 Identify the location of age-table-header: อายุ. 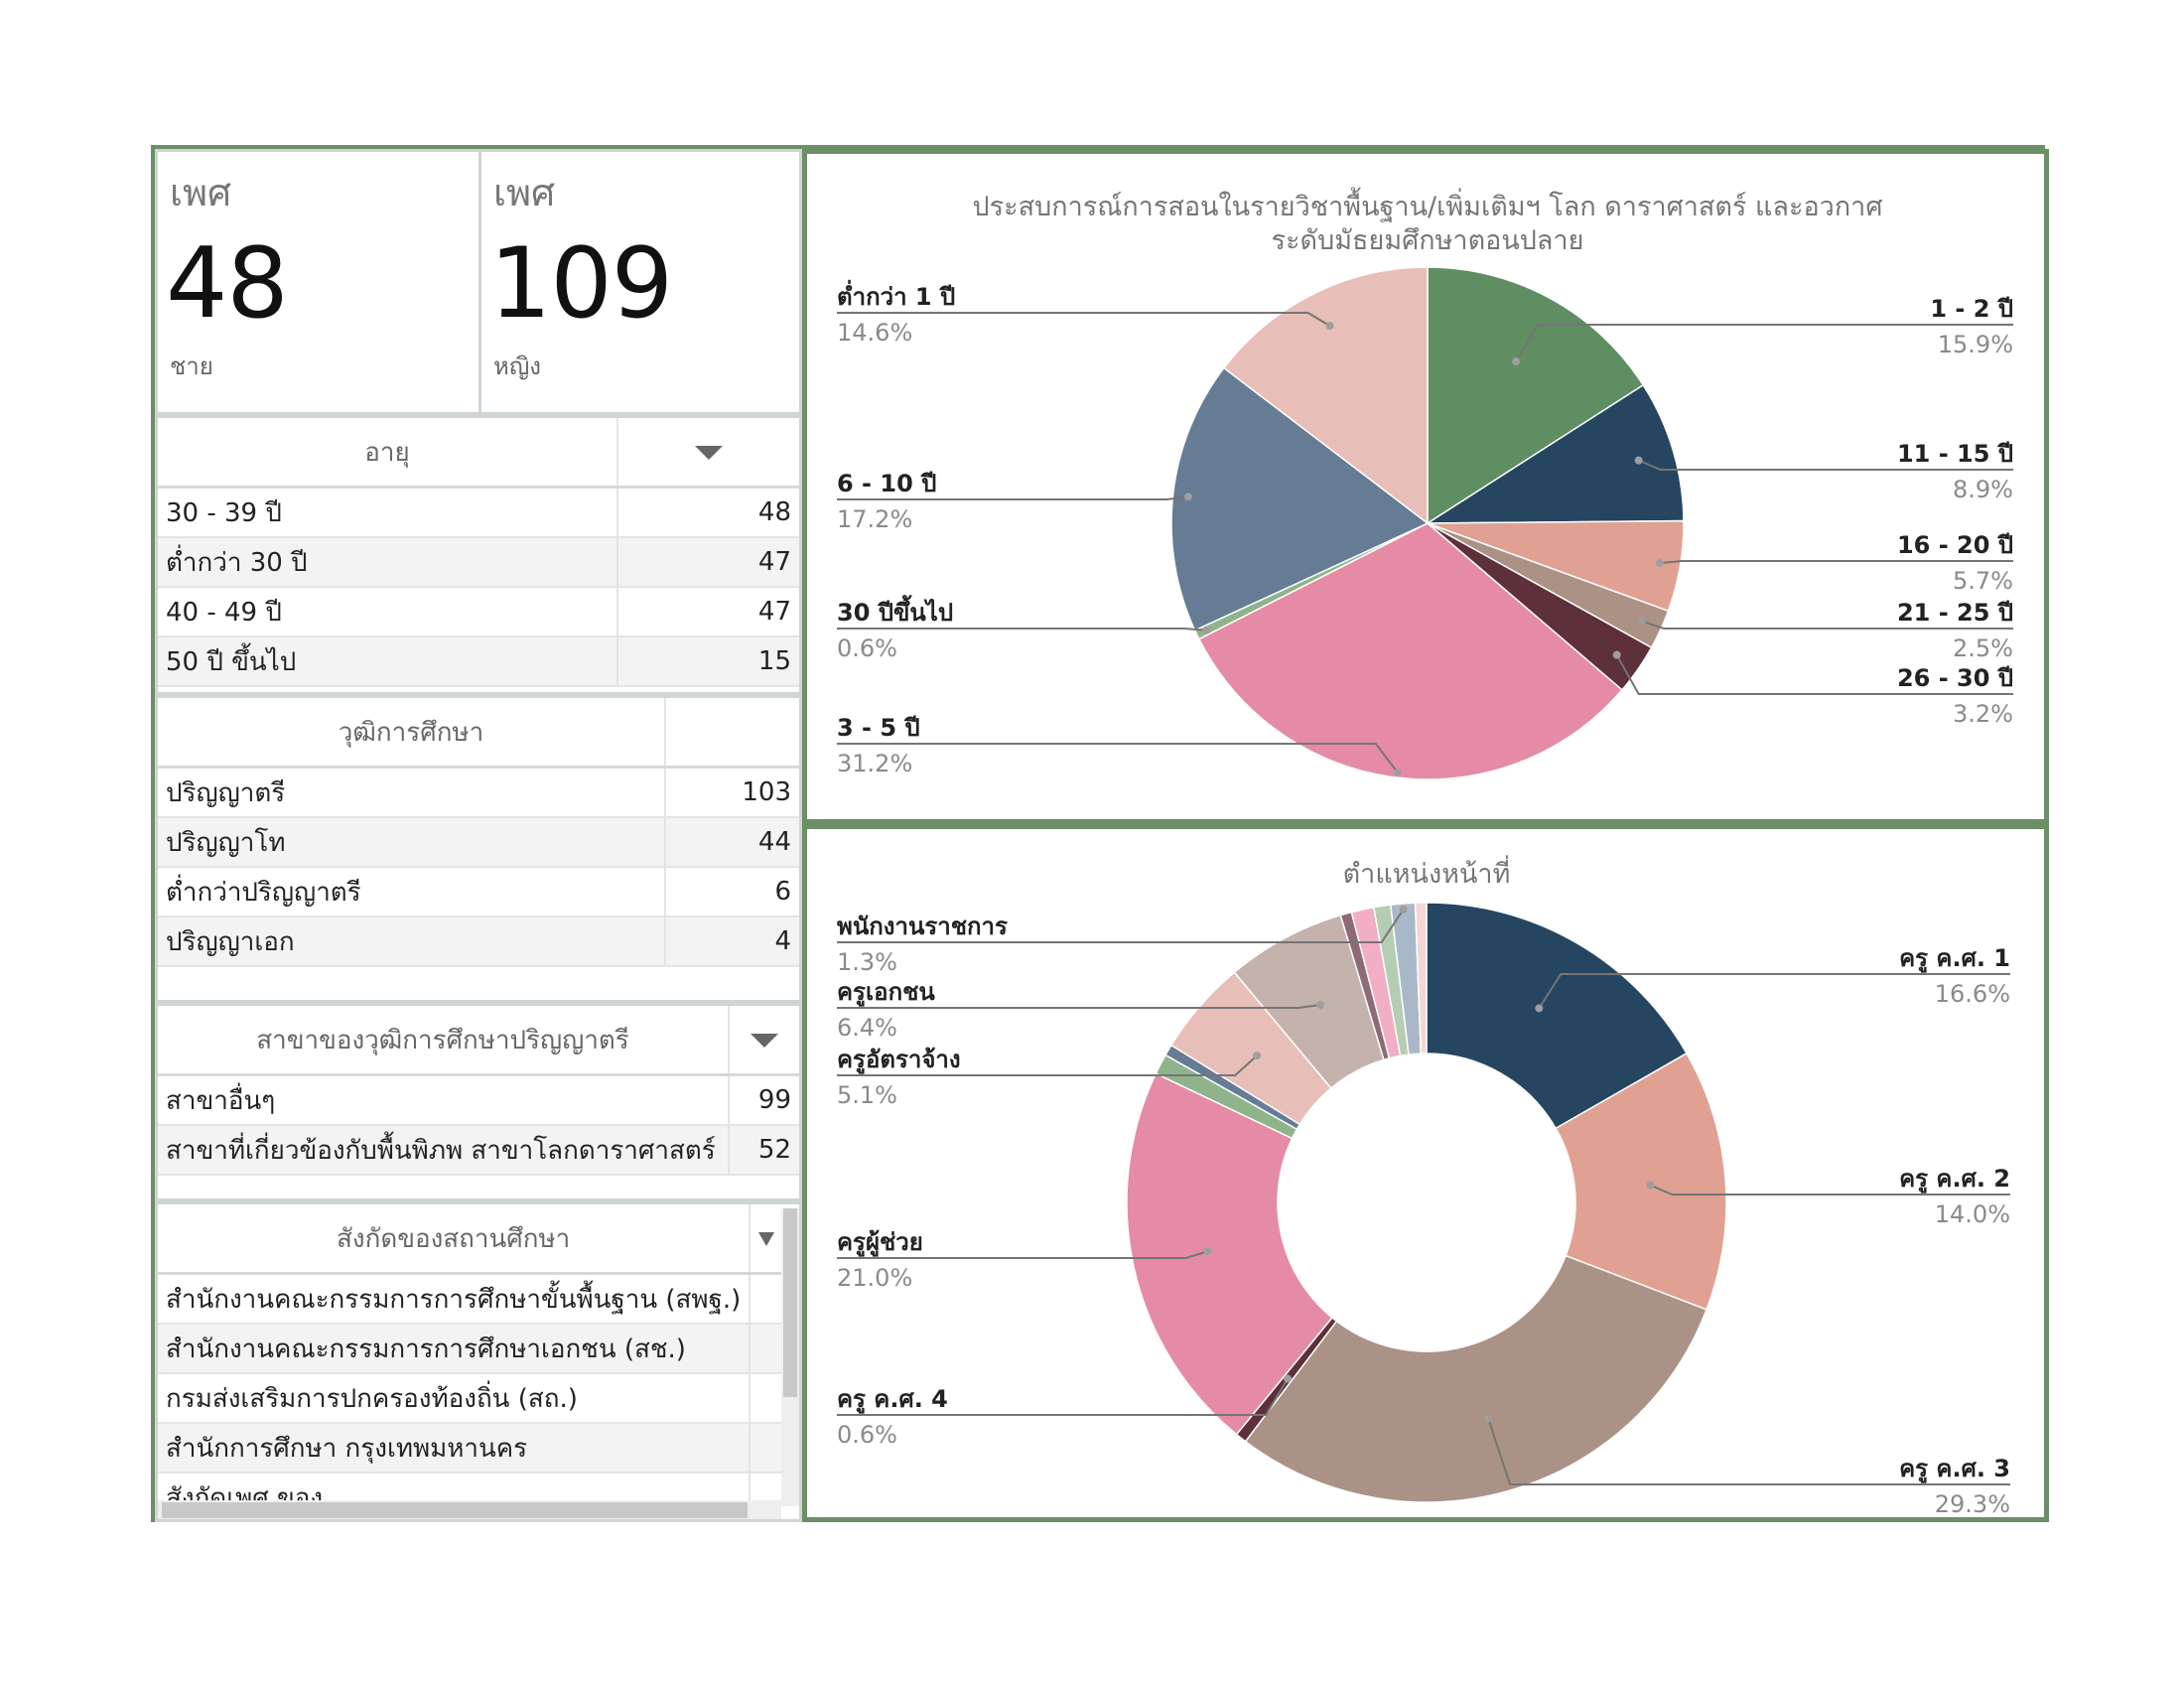
(387, 453).